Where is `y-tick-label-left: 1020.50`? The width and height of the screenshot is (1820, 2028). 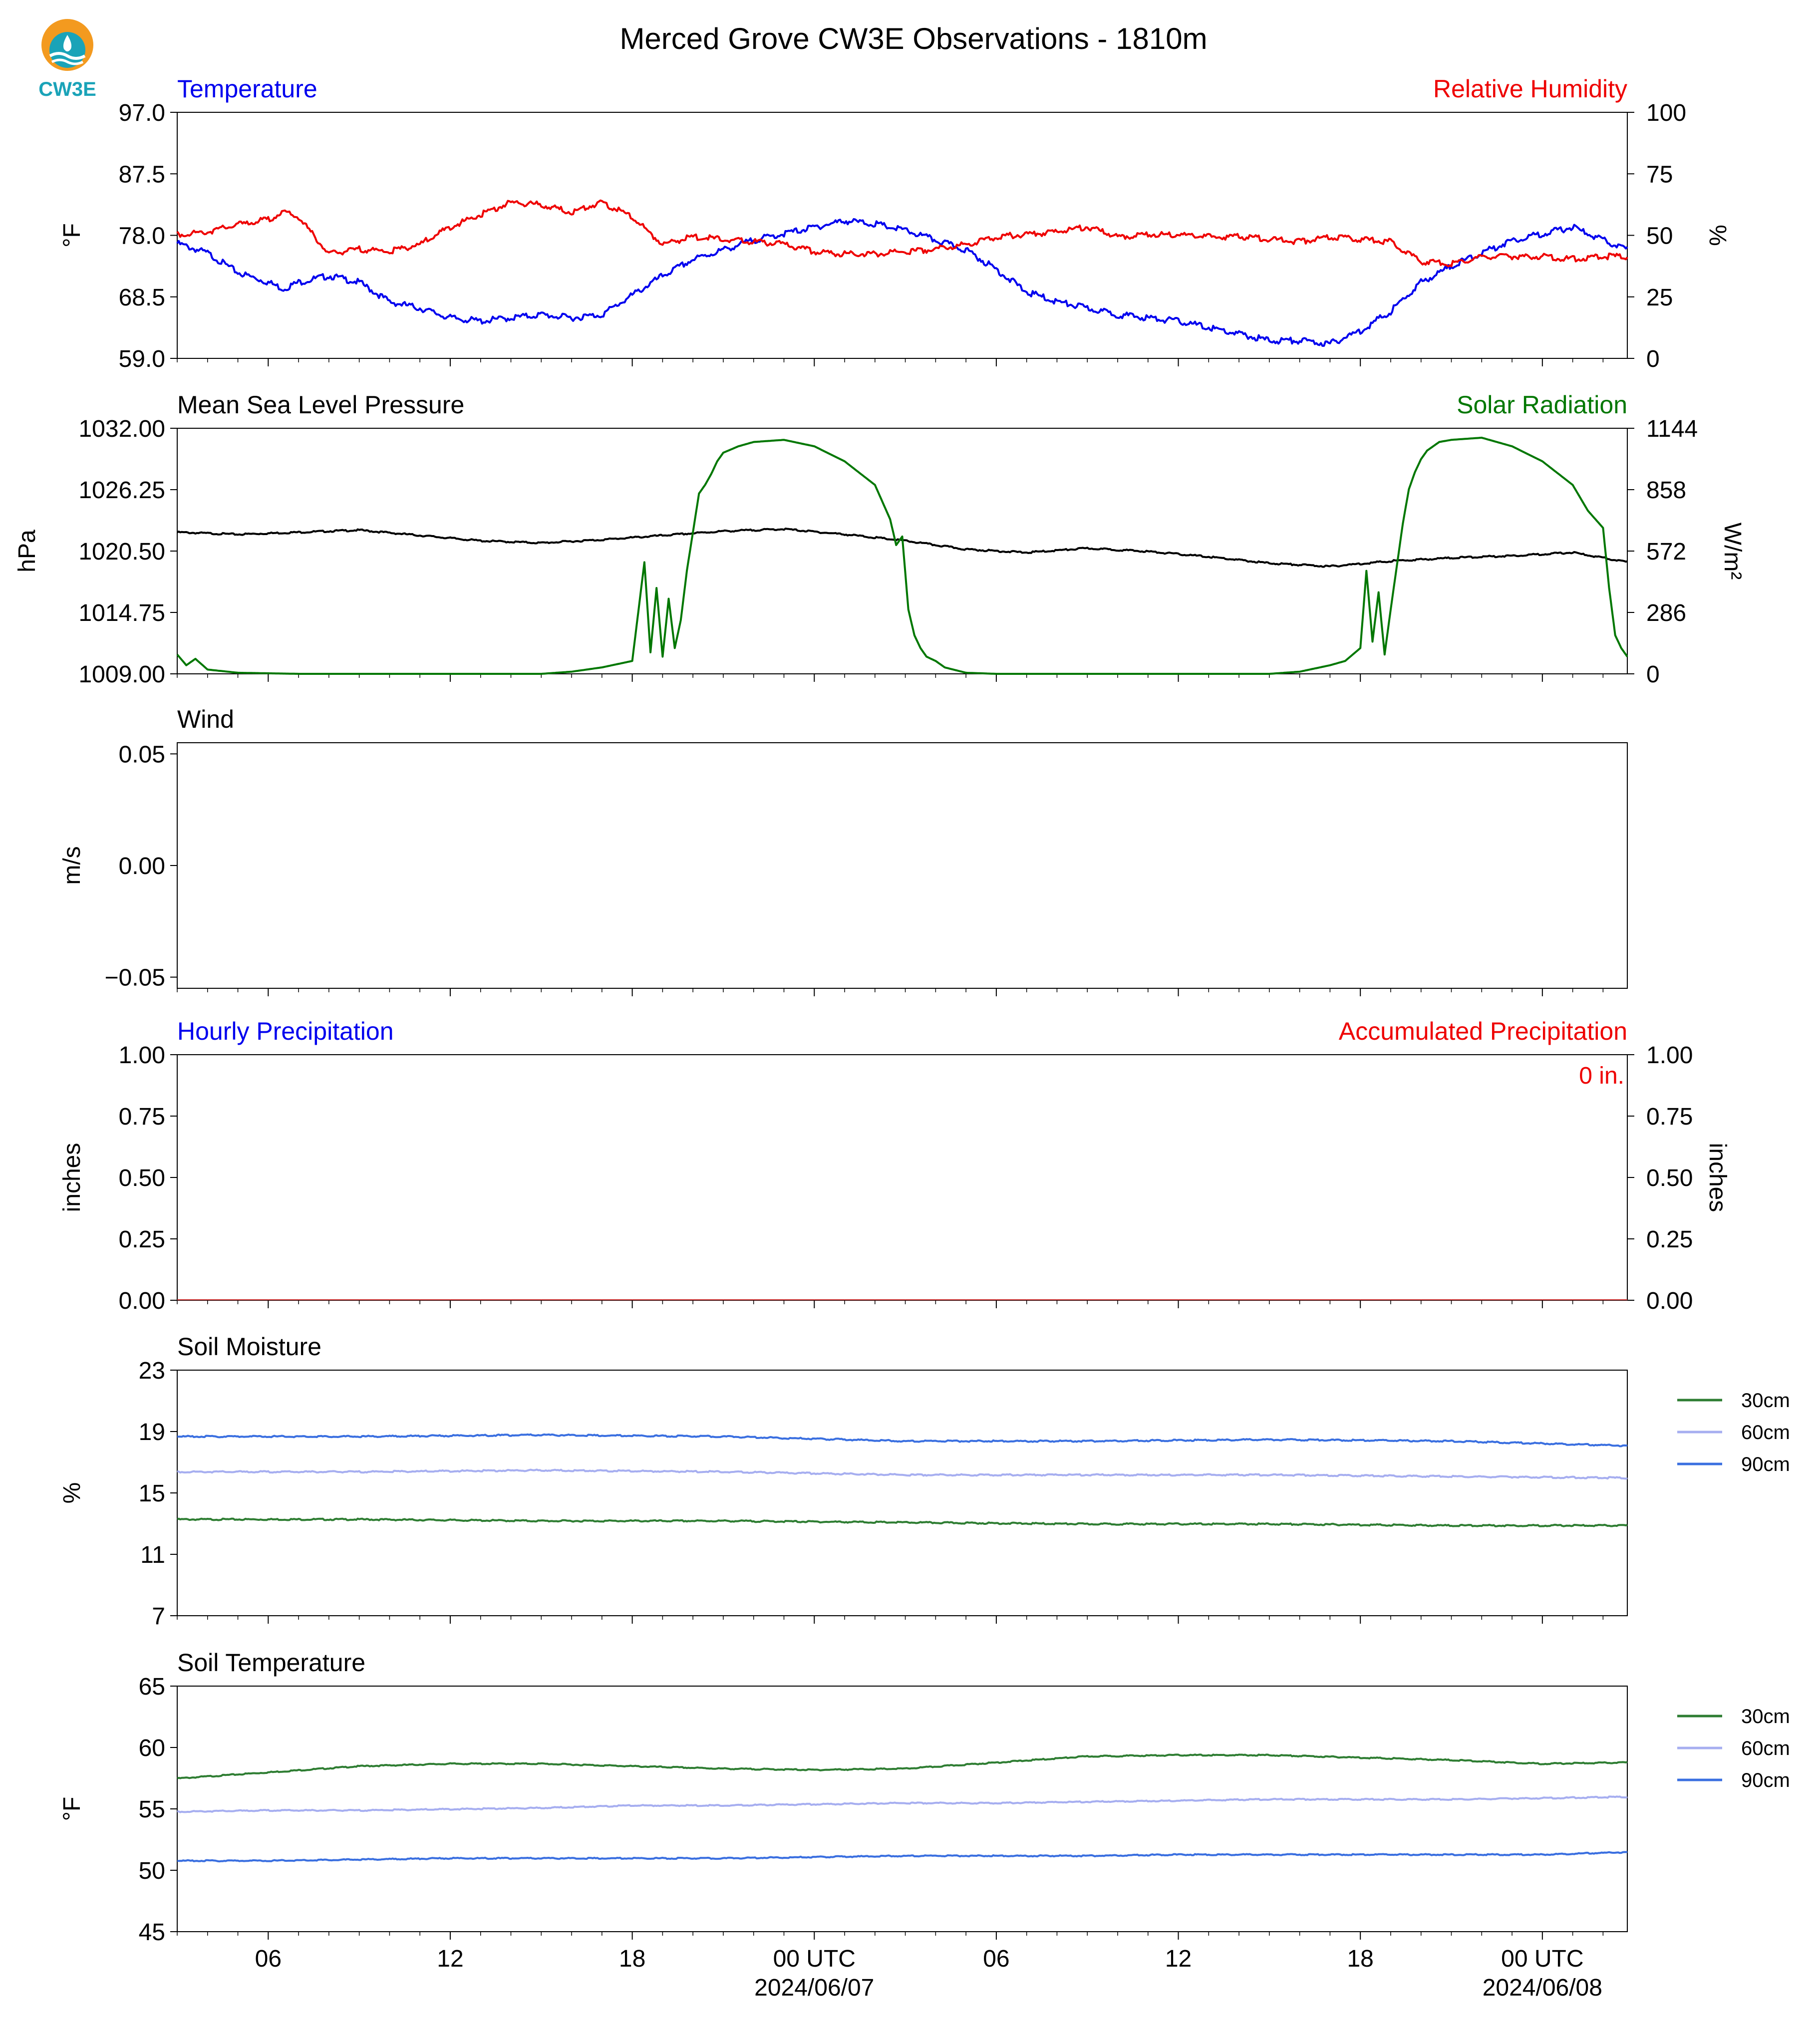
y-tick-label-left: 1020.50 is located at coordinates (121, 552).